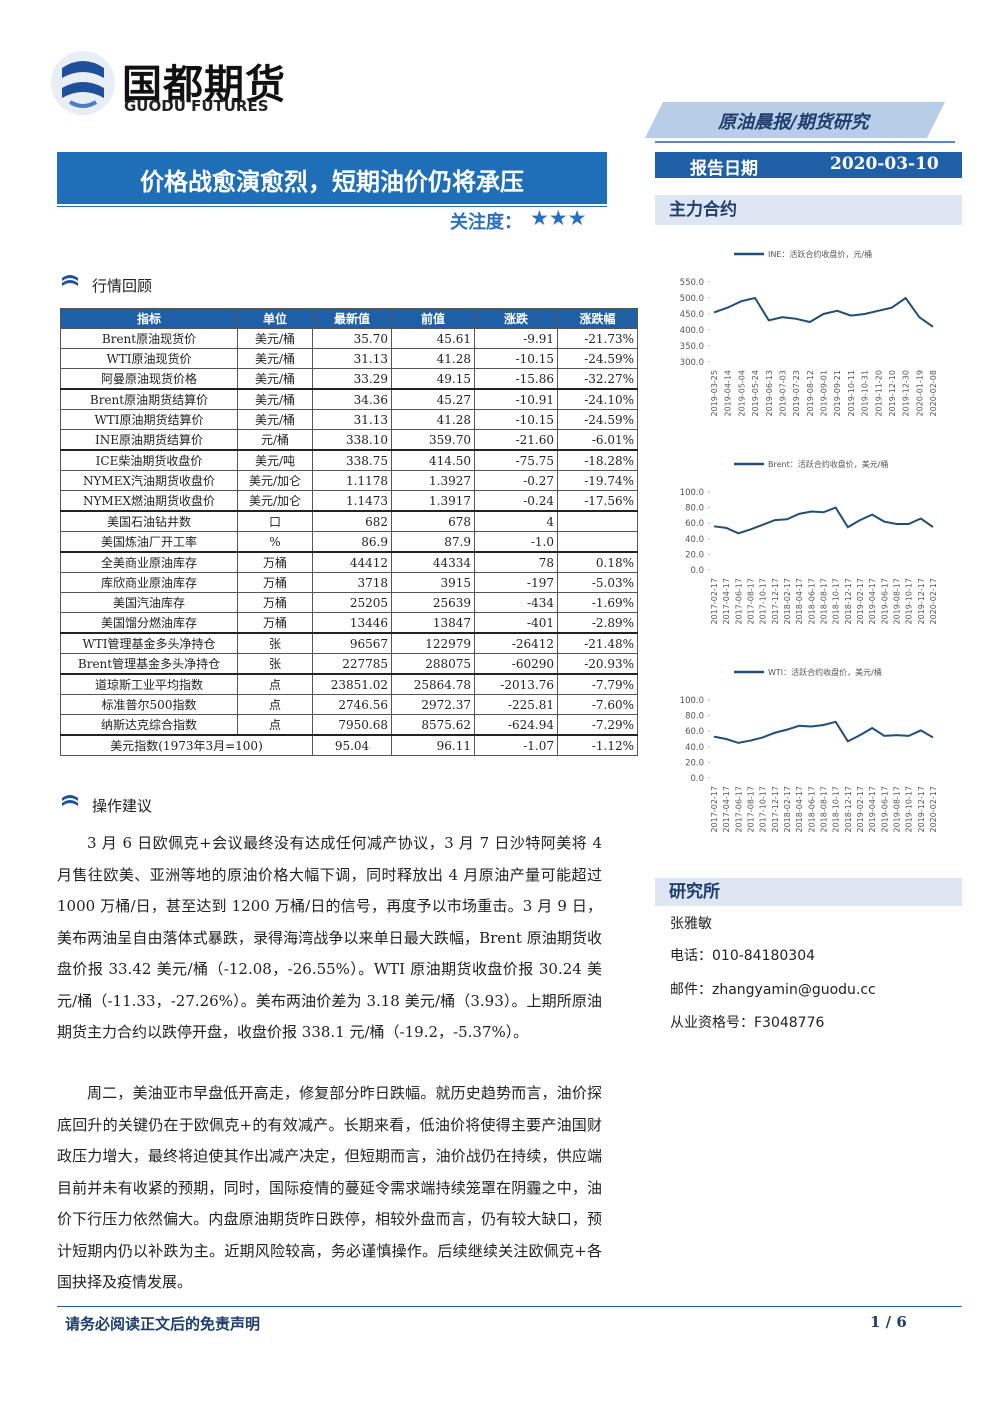 The height and width of the screenshot is (1403, 992). What do you see at coordinates (196, 106) in the screenshot?
I see `logo-en: GUODU FUTURES` at bounding box center [196, 106].